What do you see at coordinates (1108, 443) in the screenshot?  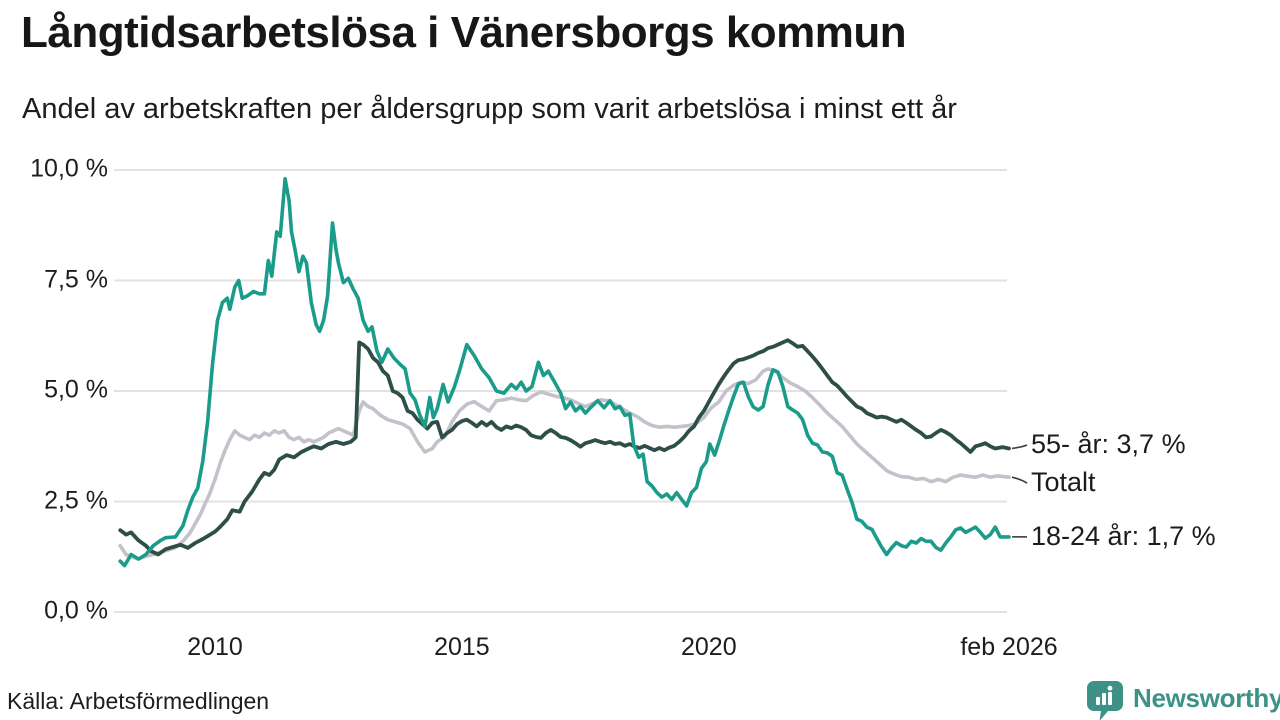 I see `line-end-label-55-ar: 55- år: 3,7 %` at bounding box center [1108, 443].